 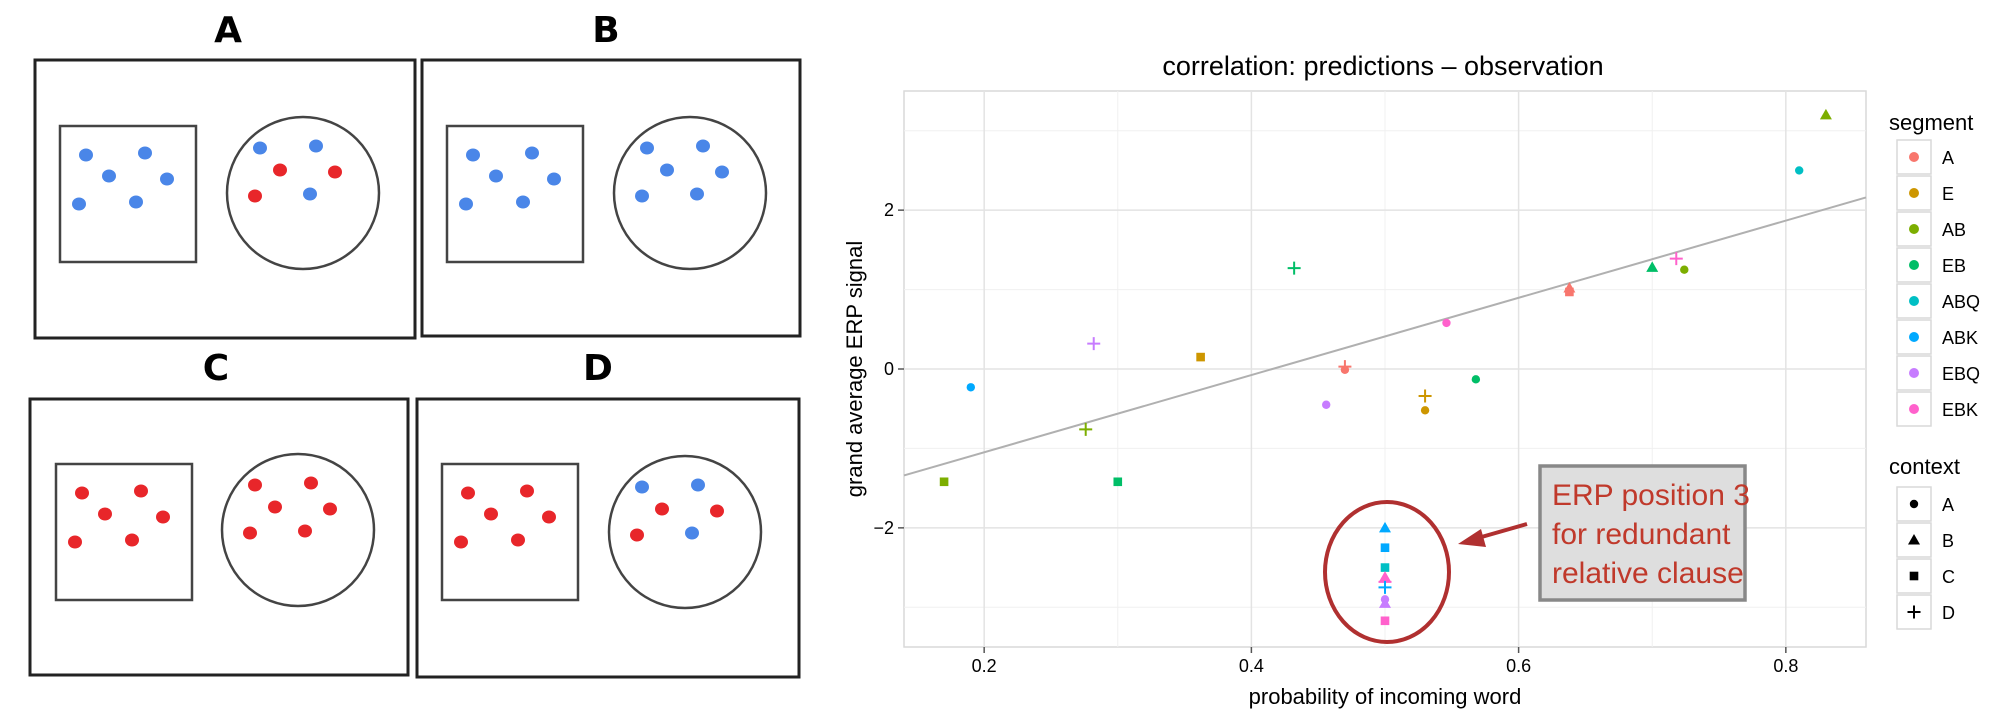 I want to click on y-tick-label: −2, so click(x=883, y=528).